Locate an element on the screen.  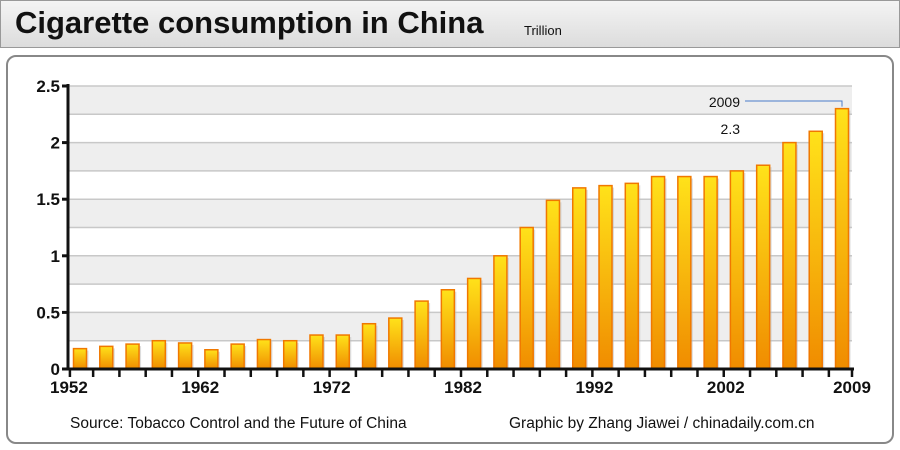
x-tick-label: 1982 is located at coordinates (463, 387).